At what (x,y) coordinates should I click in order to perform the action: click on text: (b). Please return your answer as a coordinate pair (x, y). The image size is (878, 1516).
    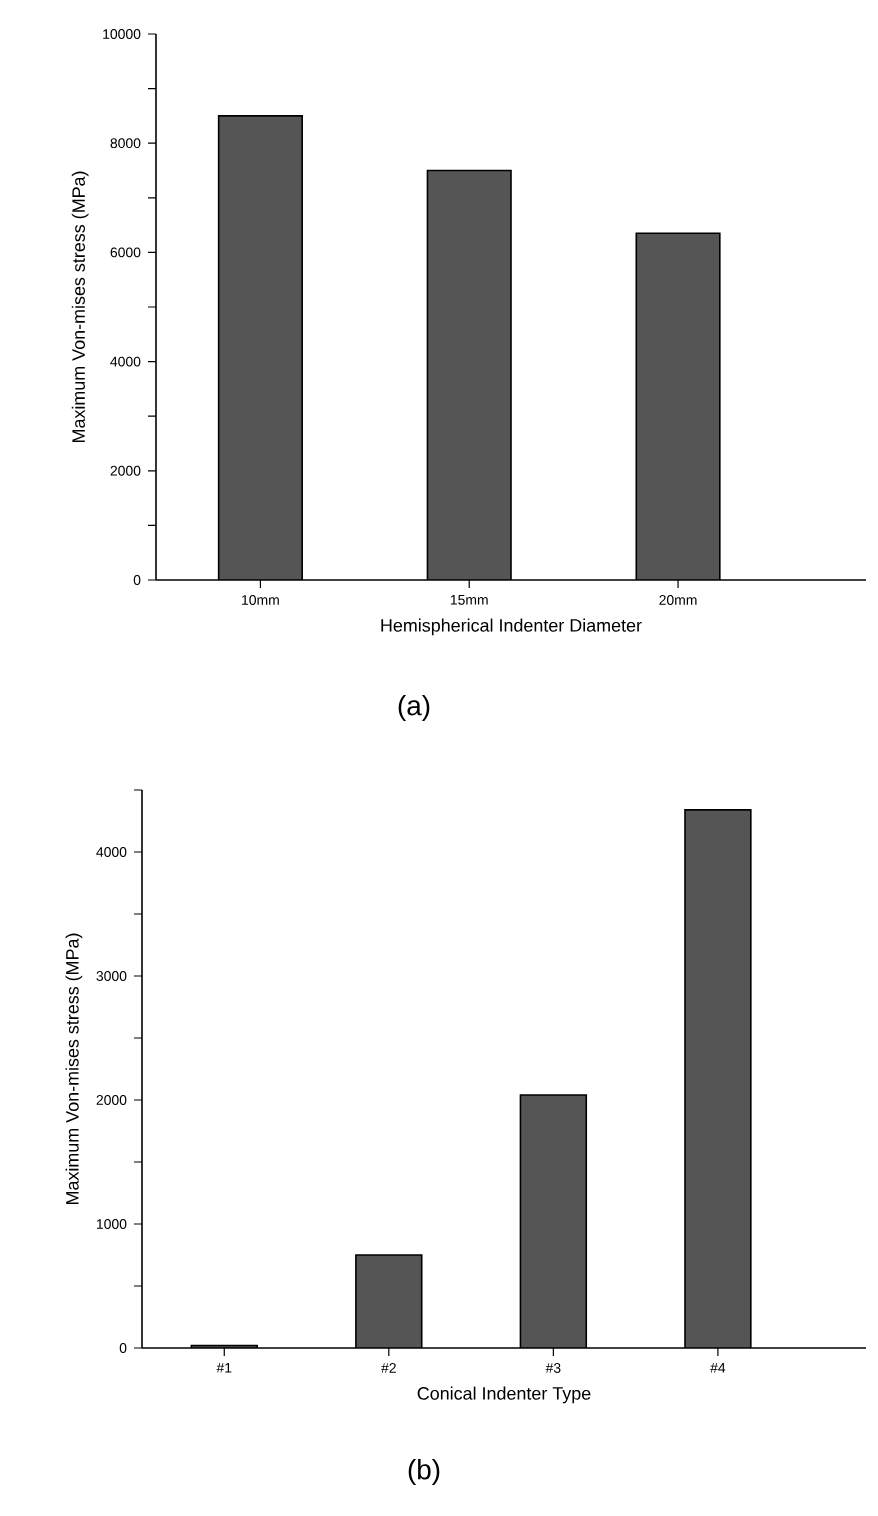
    Looking at the image, I should click on (424, 1471).